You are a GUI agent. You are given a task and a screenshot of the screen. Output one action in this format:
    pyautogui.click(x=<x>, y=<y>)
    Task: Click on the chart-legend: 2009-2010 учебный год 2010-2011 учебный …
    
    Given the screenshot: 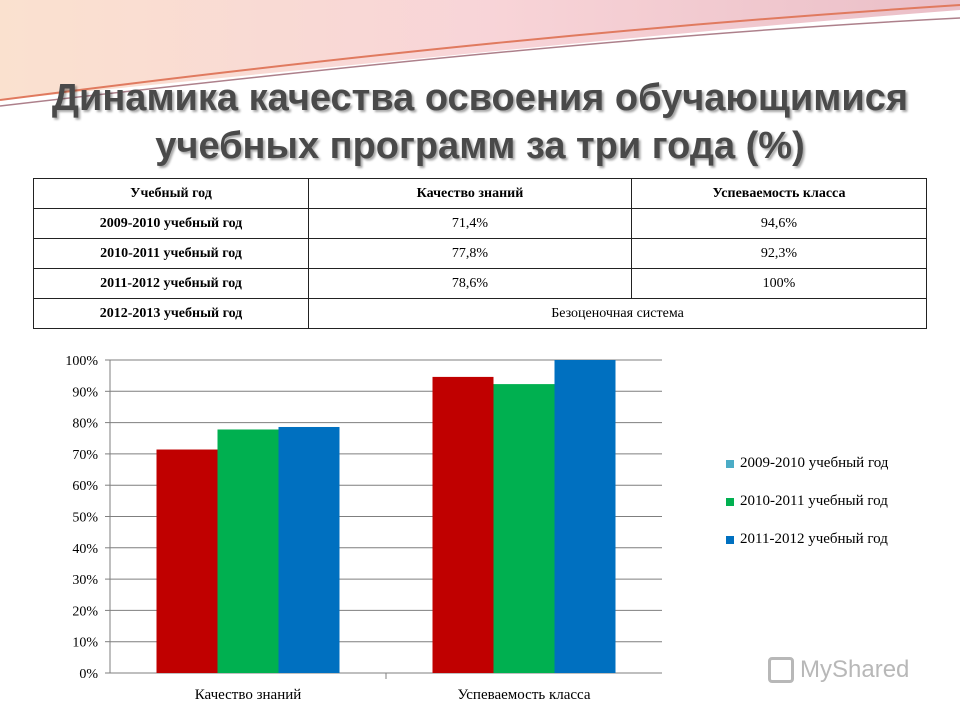 What is the action you would take?
    pyautogui.click(x=807, y=512)
    